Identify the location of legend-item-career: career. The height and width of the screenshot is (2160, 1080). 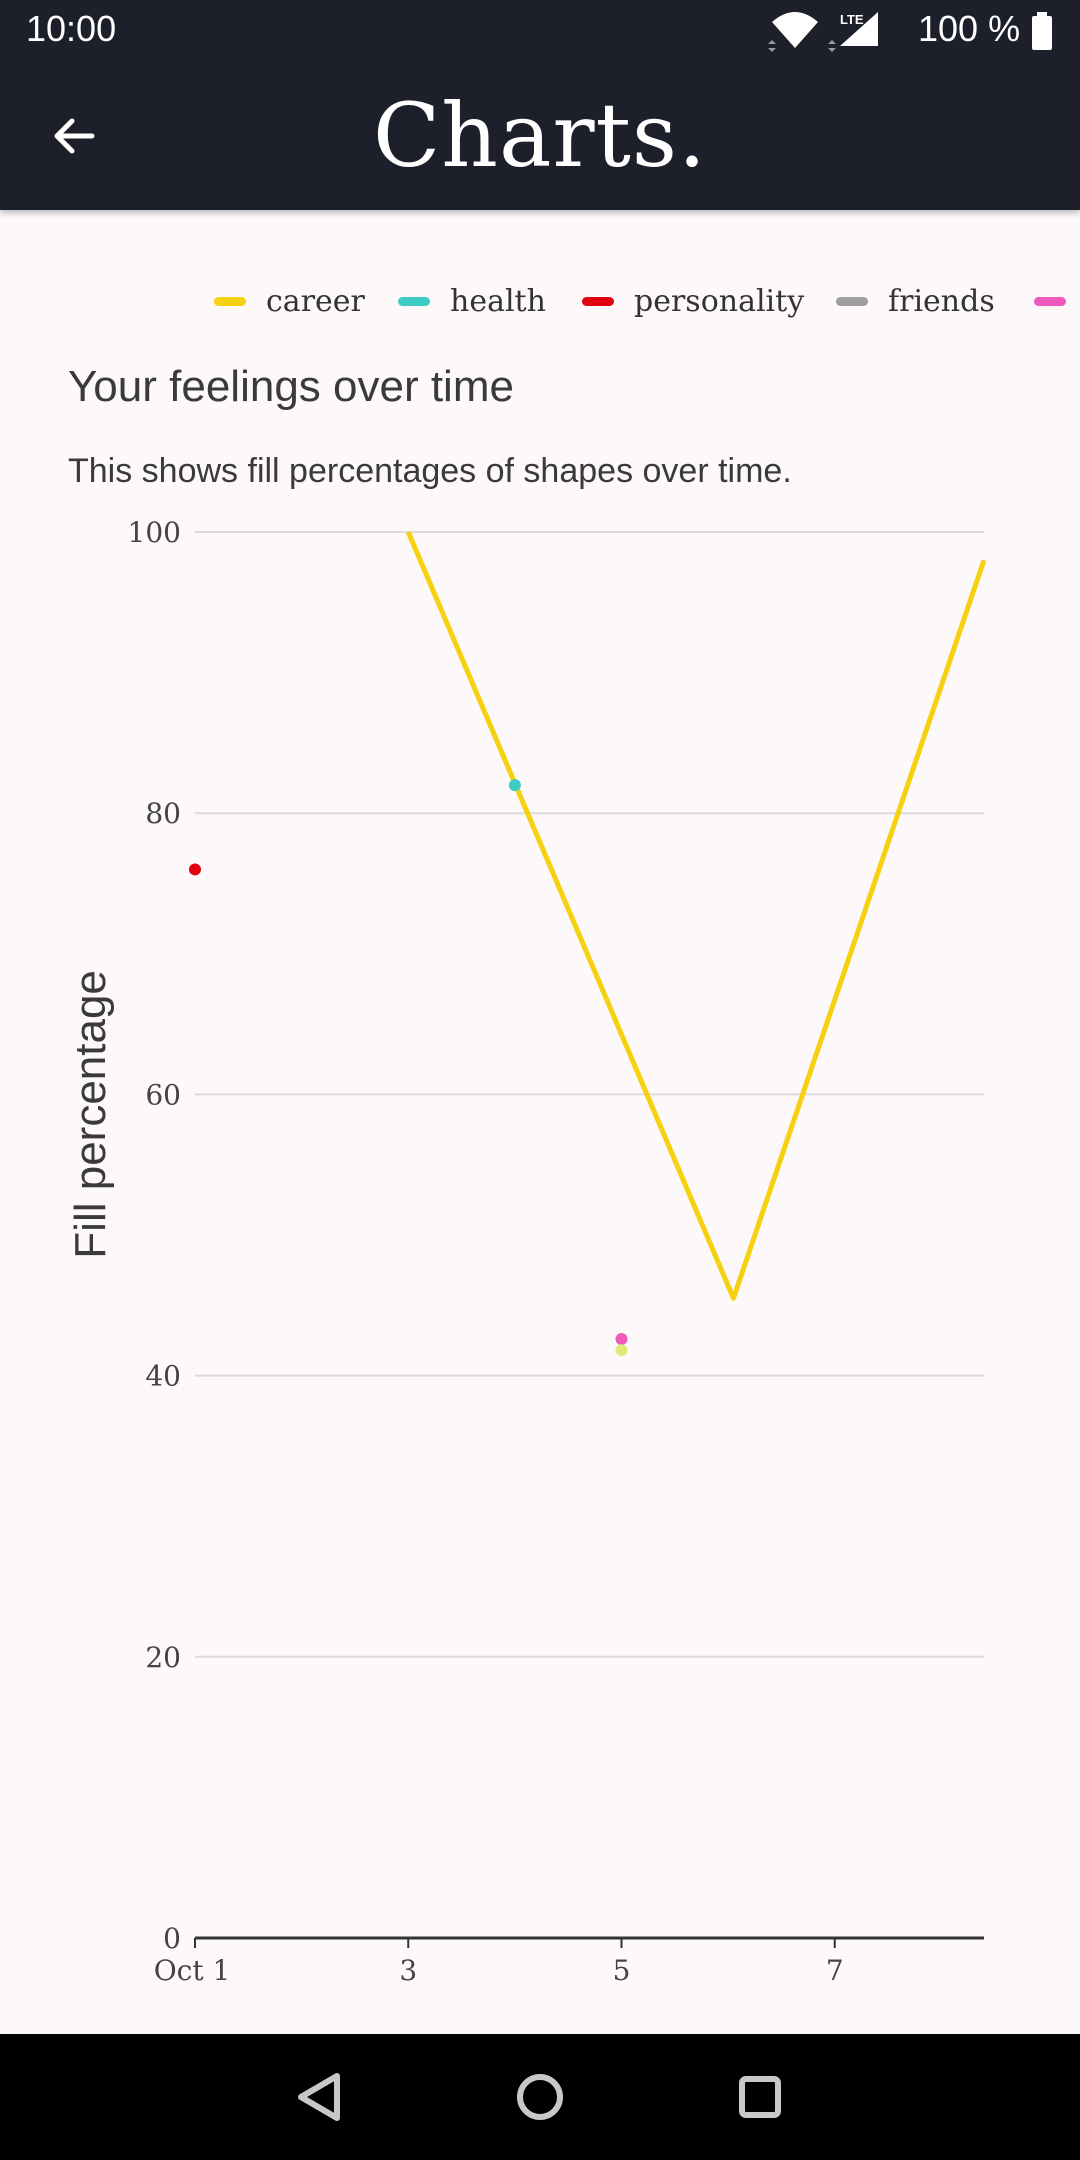
(289, 301).